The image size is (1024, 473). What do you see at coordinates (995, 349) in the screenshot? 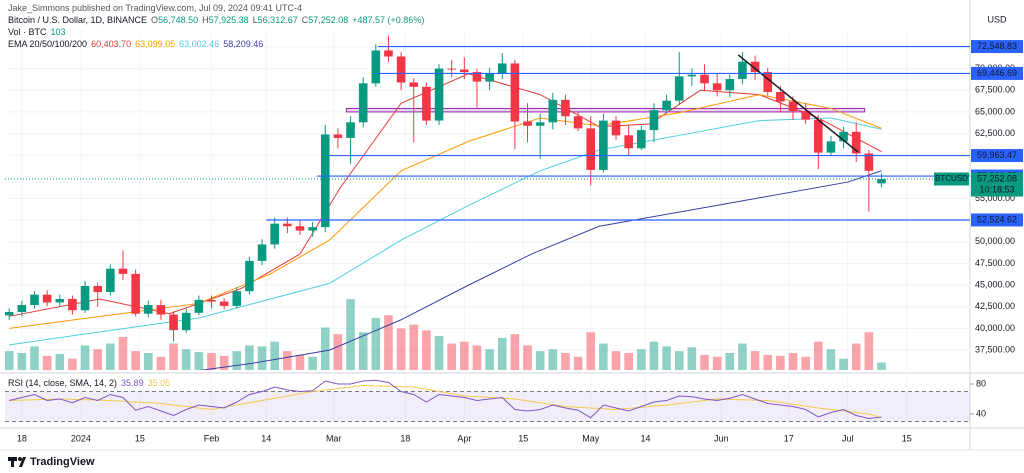
I see `y-tick-label: 37,500.00` at bounding box center [995, 349].